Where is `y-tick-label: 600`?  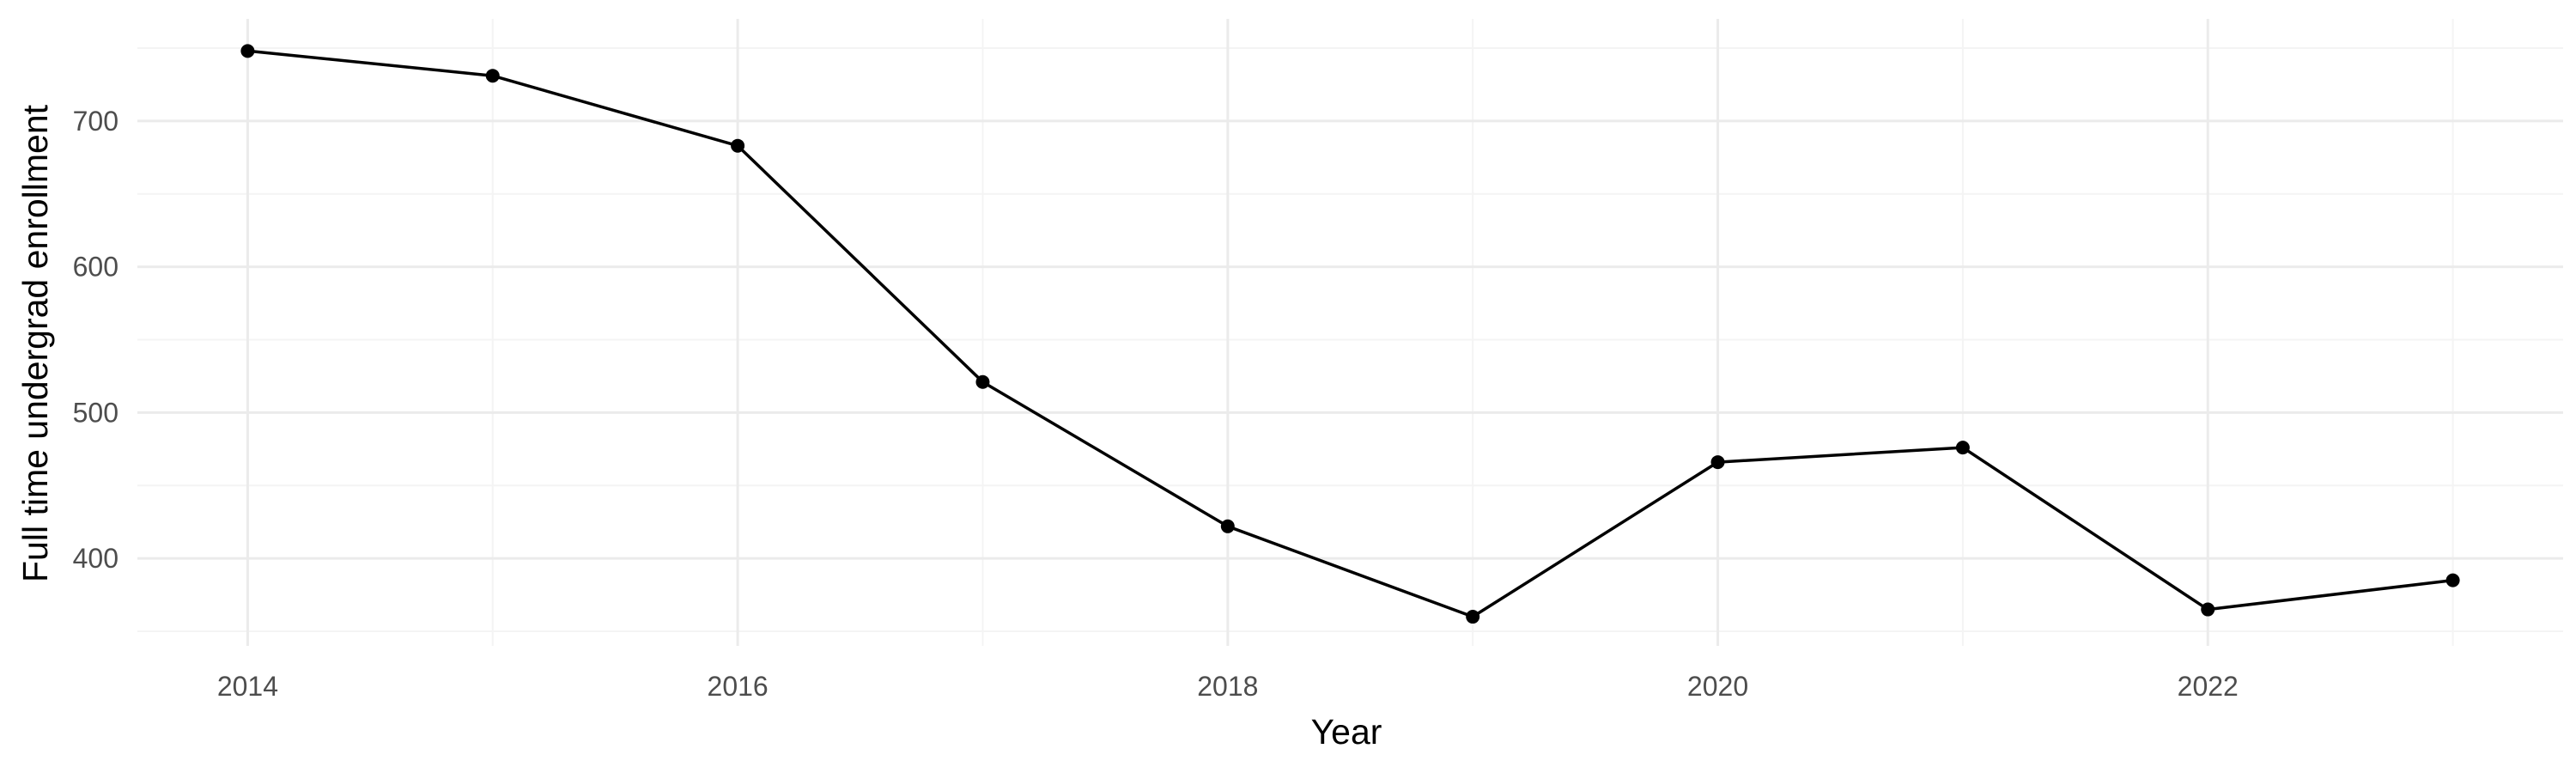
y-tick-label: 600 is located at coordinates (96, 267).